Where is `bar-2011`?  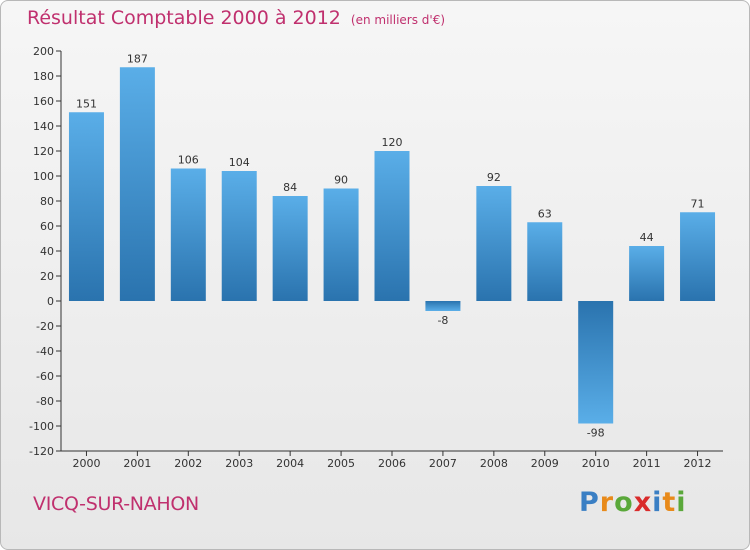
bar-2011 is located at coordinates (647, 273).